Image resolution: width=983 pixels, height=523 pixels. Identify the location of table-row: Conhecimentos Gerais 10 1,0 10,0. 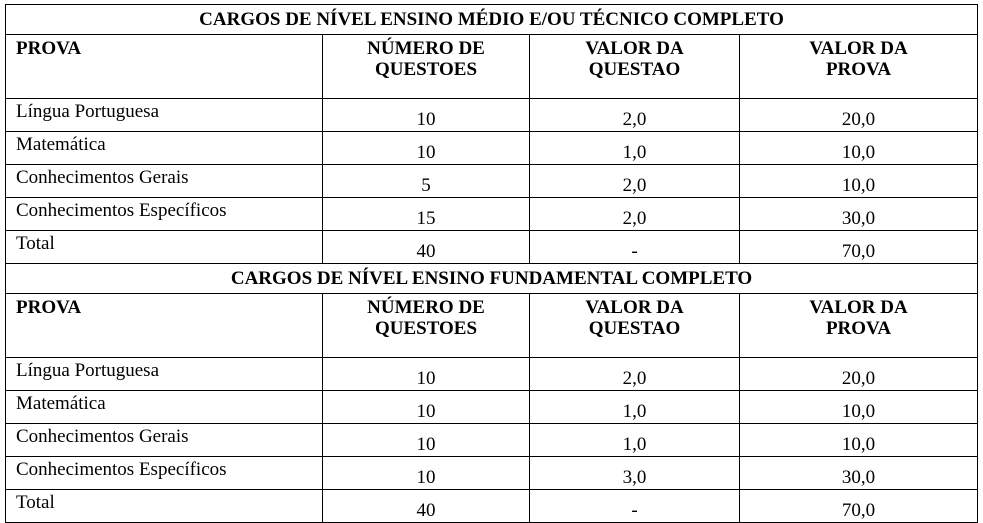
(492, 440).